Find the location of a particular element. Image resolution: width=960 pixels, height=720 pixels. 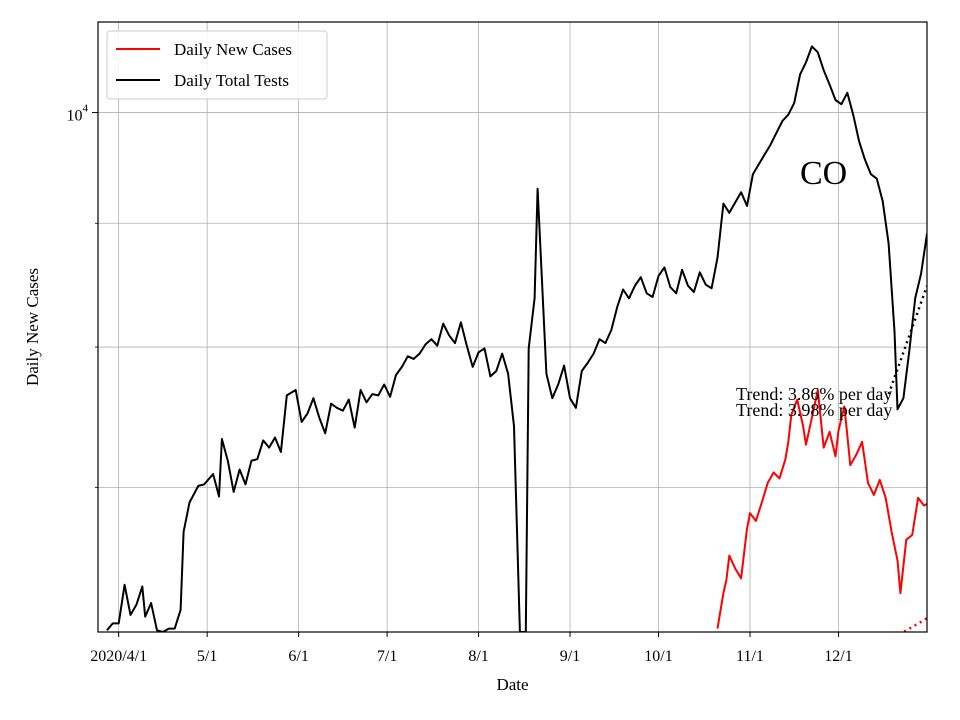

y-axis-title: Daily New Cases is located at coordinates (32, 327).